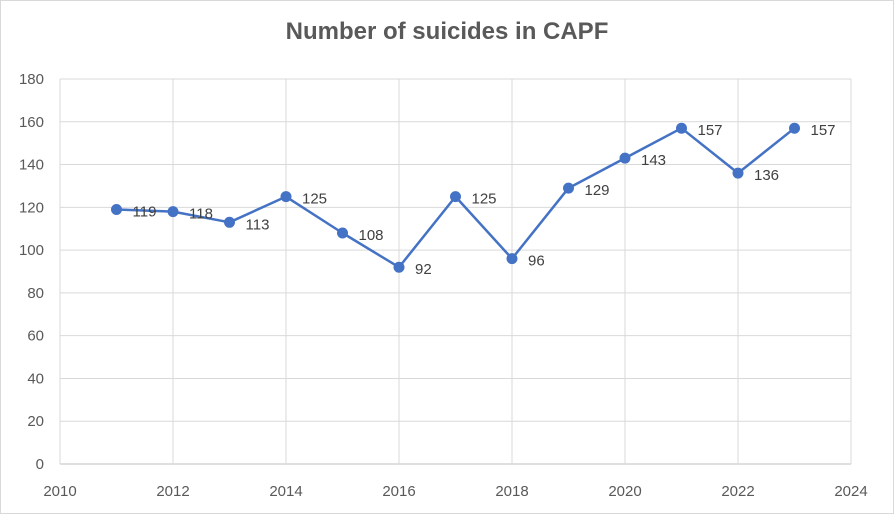 The image size is (894, 514). Describe the element at coordinates (823, 130) in the screenshot. I see `data-label-2023: 157` at that location.